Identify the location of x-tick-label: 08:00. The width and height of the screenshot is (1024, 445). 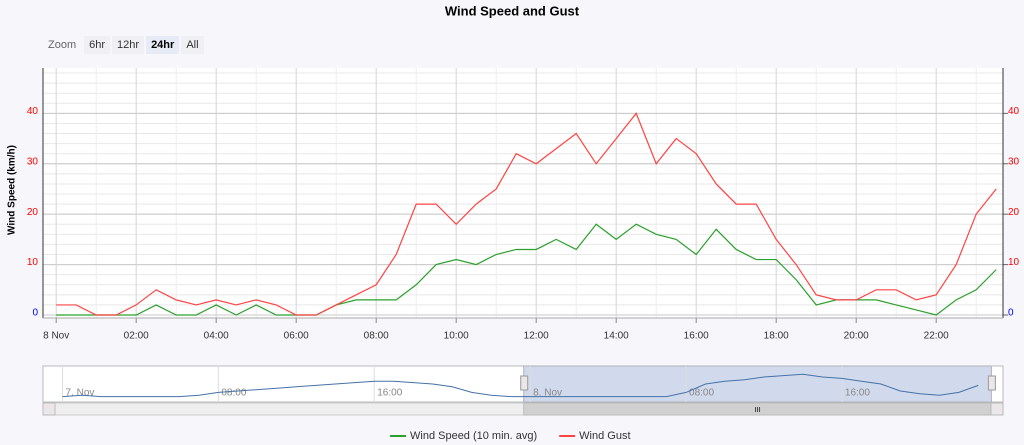
(376, 336).